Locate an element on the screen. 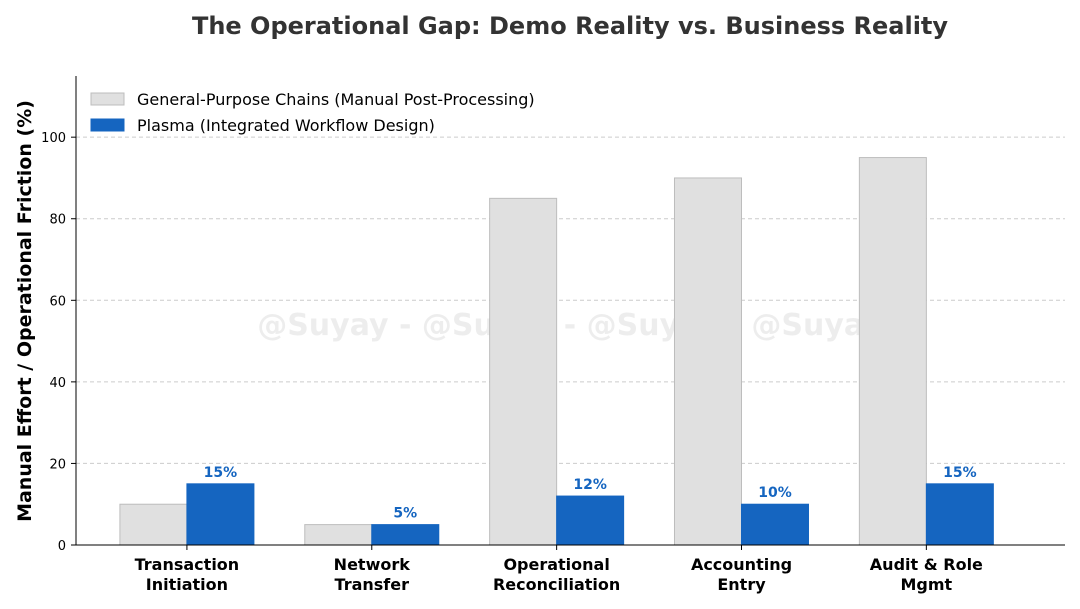 The width and height of the screenshot is (1080, 609). data-label: 10% is located at coordinates (775, 493).